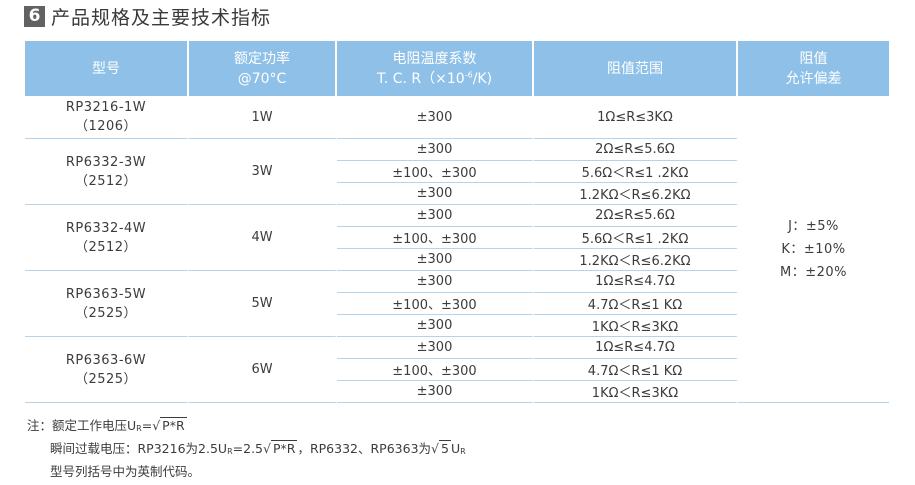  I want to click on cell-power: 4W, so click(263, 238).